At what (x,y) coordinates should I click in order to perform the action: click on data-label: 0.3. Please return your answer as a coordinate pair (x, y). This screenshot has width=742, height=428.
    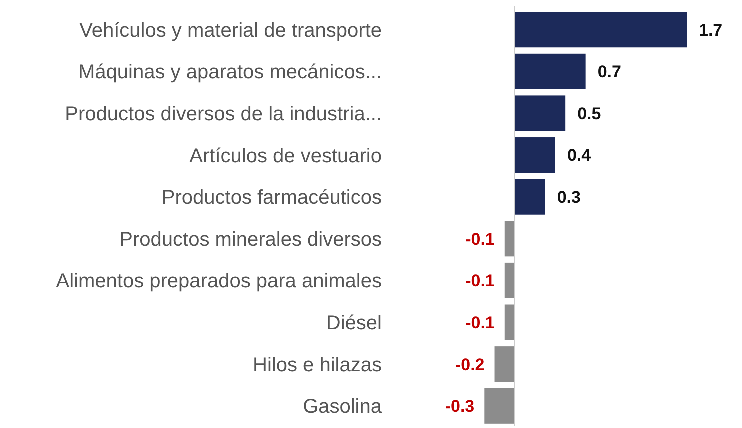
    Looking at the image, I should click on (569, 198).